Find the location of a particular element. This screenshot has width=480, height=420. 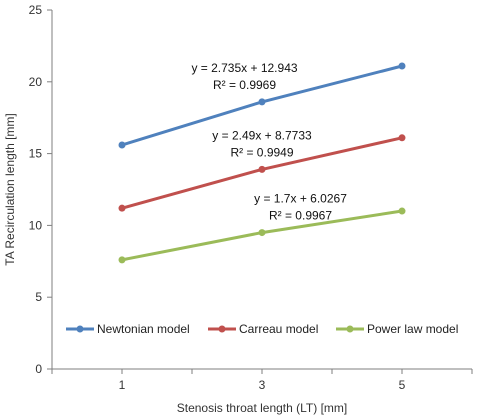

legend-label: Power law model is located at coordinates (412, 329).